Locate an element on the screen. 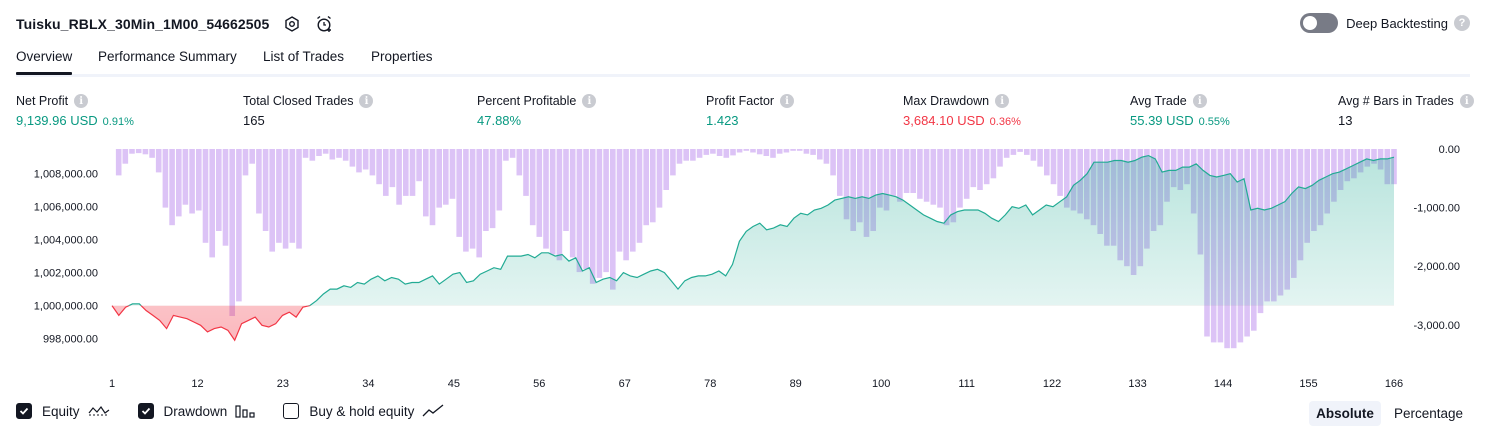 This screenshot has width=1486, height=438. legend-buy-hold: Buy & hold equity is located at coordinates (363, 411).